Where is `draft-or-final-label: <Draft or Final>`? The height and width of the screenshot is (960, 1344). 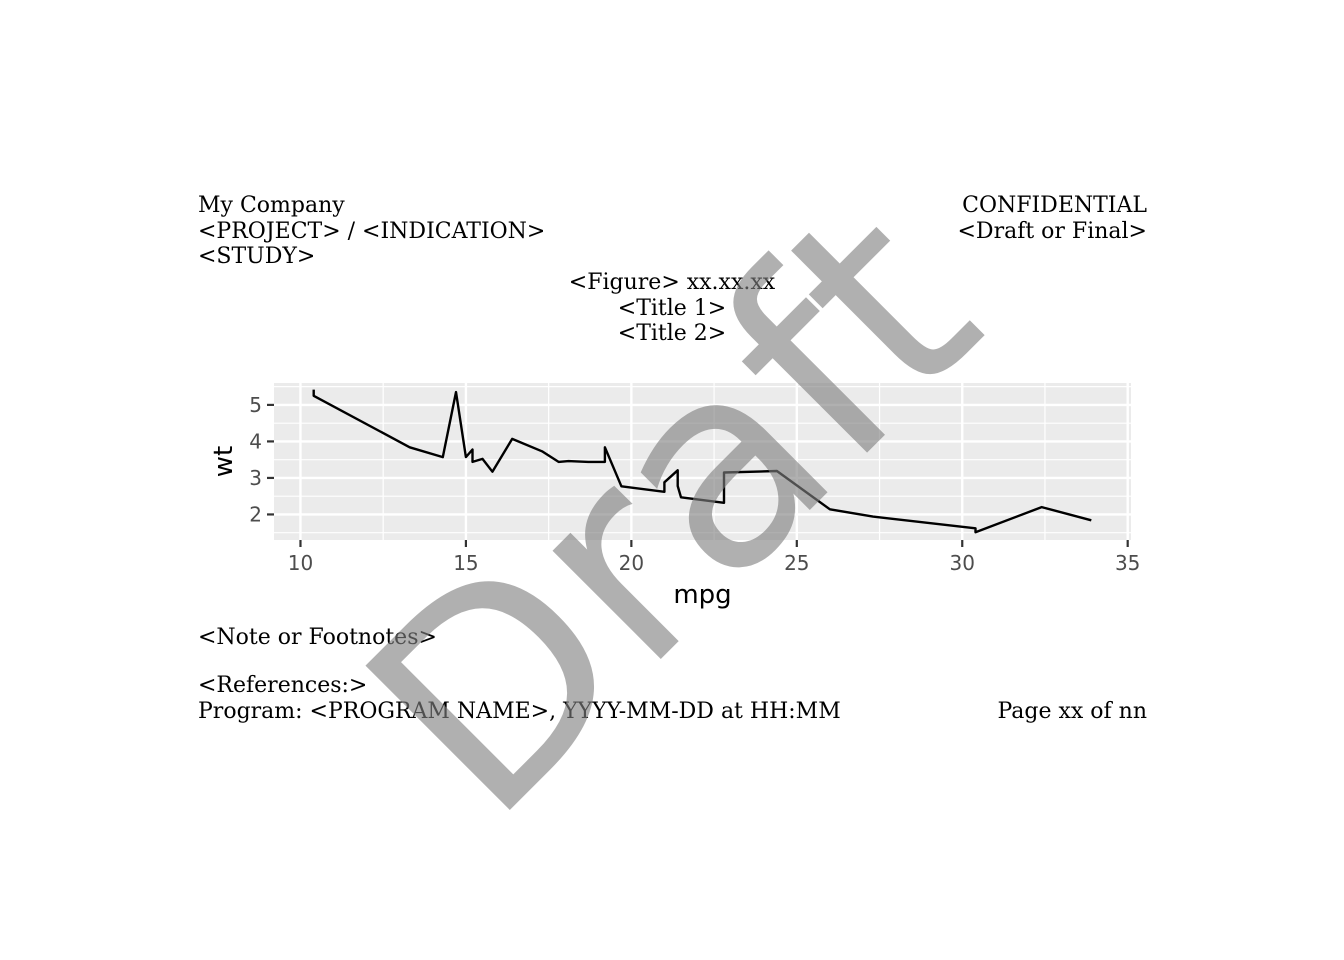 draft-or-final-label: <Draft or Final> is located at coordinates (1052, 231).